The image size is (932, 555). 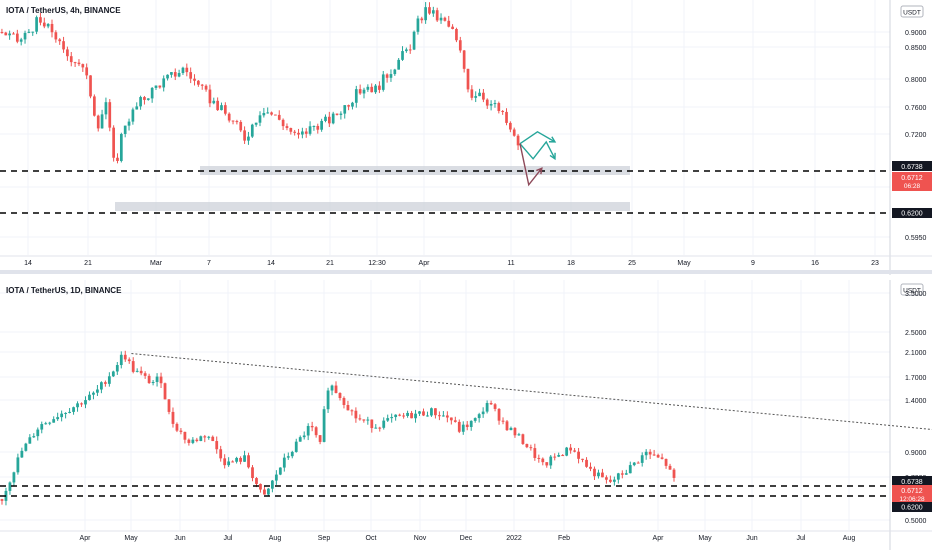 I want to click on y-tick-label: 1.4000, so click(x=916, y=401).